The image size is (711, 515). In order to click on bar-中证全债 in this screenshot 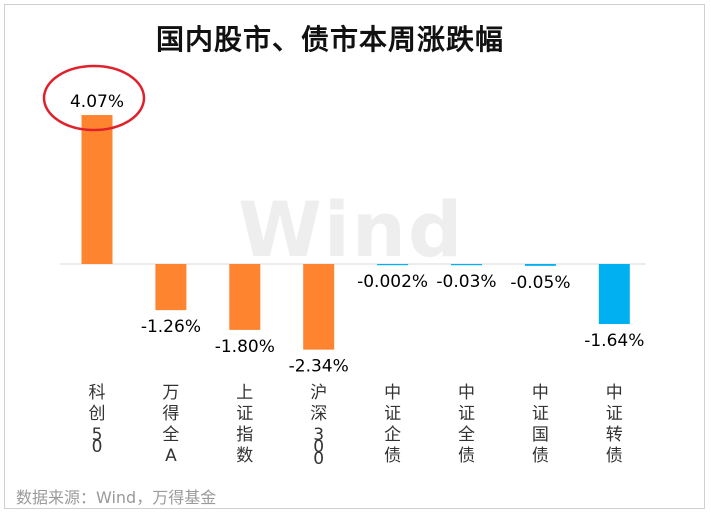, I will do `click(466, 265)`.